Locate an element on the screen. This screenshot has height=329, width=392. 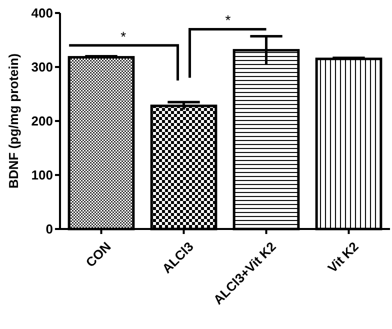
x-tick-label: Vit K2 is located at coordinates (343, 257).